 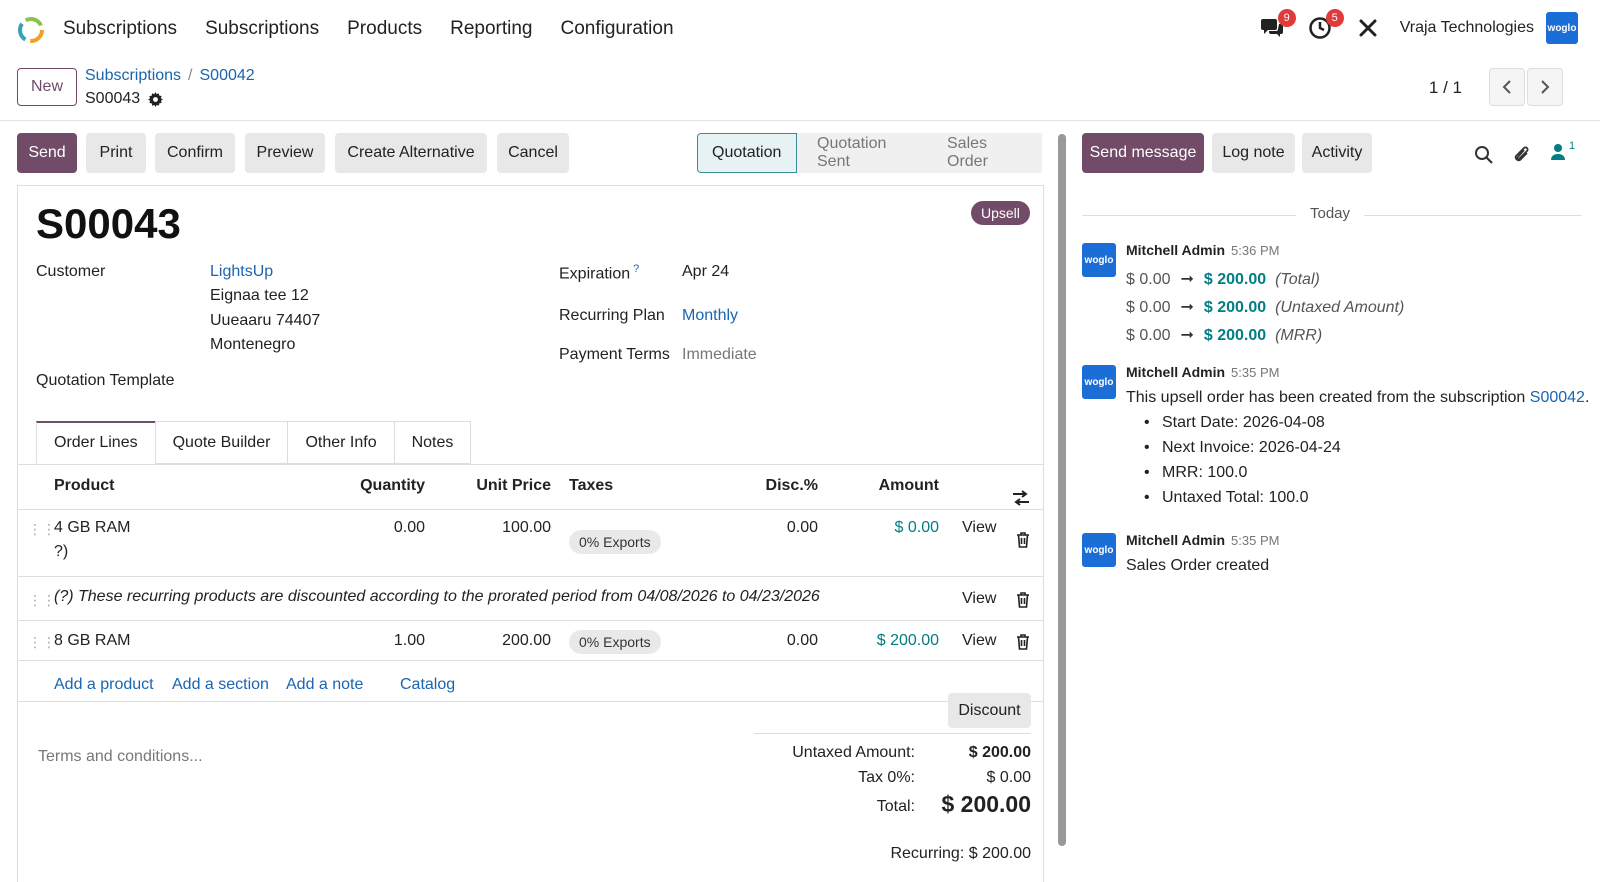 I want to click on confirm-button: Confirm, so click(x=195, y=153).